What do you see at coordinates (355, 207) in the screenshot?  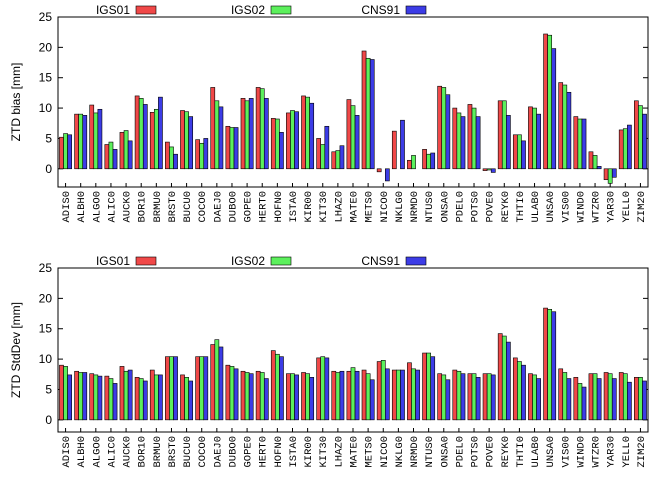 I see `x-tick-label: MATE0` at bounding box center [355, 207].